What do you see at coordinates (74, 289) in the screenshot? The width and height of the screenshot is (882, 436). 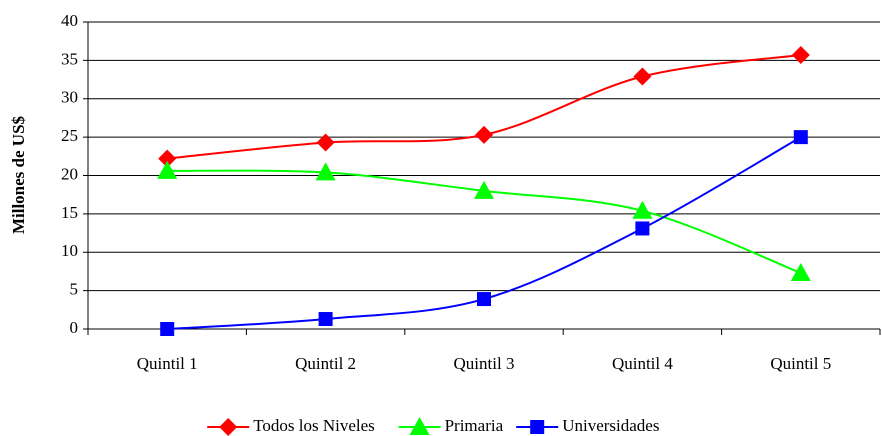 I see `y-tick-label: 5` at bounding box center [74, 289].